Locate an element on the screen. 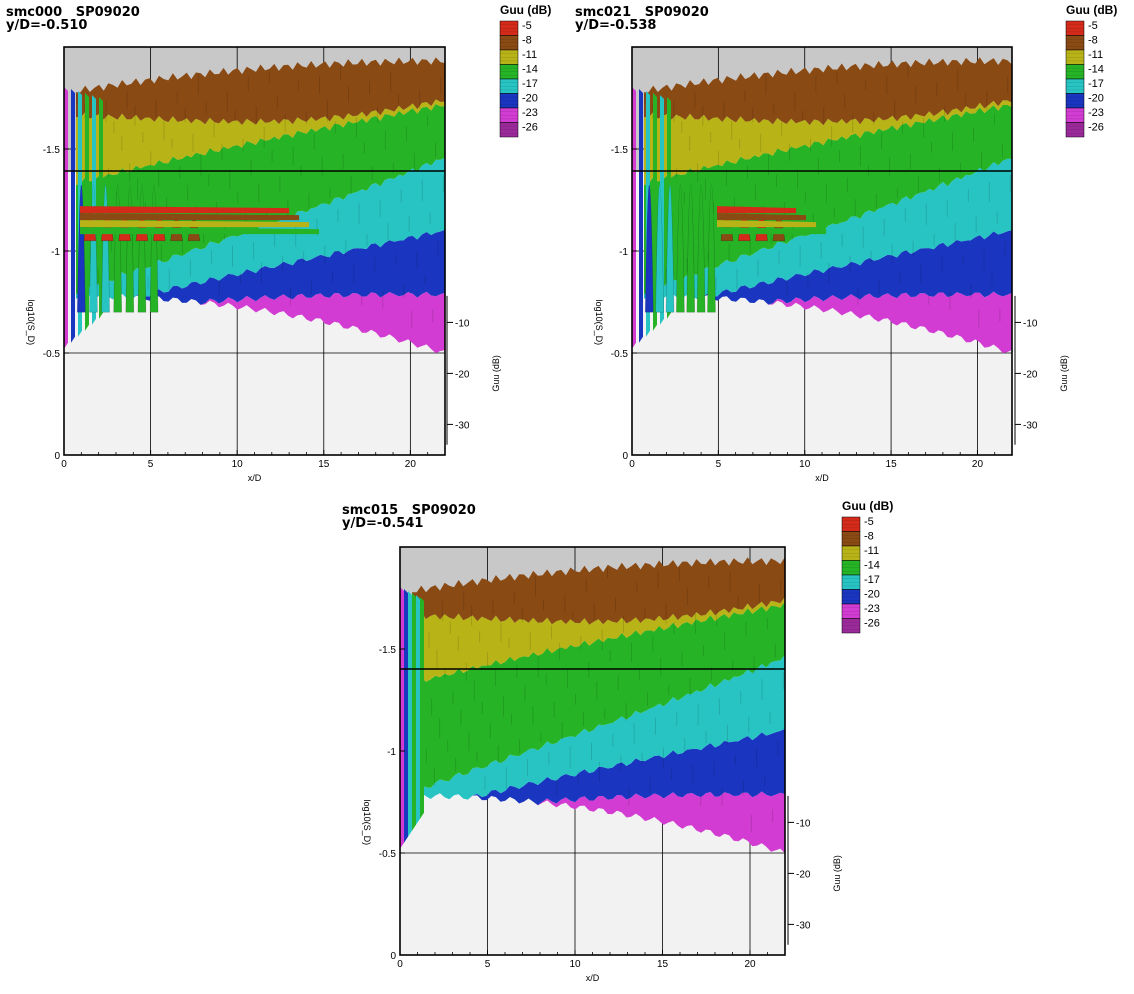  chart-subtitle: y/D=-0.538 is located at coordinates (616, 25).